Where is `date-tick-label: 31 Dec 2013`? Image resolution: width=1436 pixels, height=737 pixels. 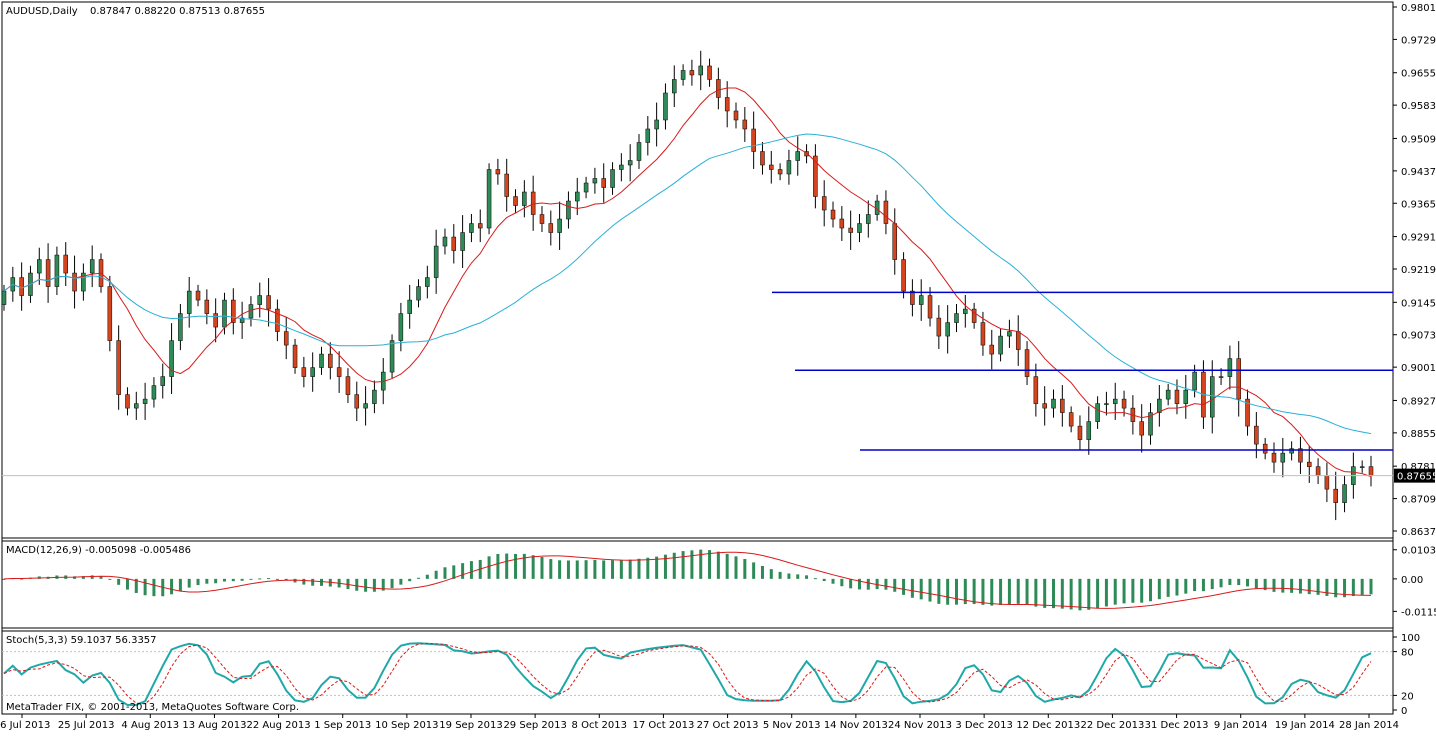 date-tick-label: 31 Dec 2013 is located at coordinates (1177, 725).